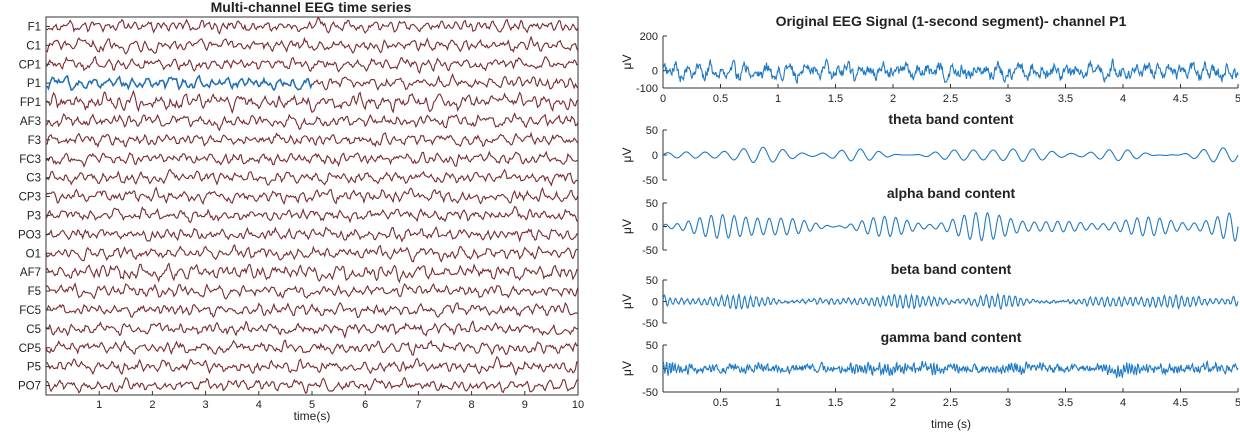 Image resolution: width=1240 pixels, height=433 pixels. I want to click on channel-label-P3: P3, so click(34, 216).